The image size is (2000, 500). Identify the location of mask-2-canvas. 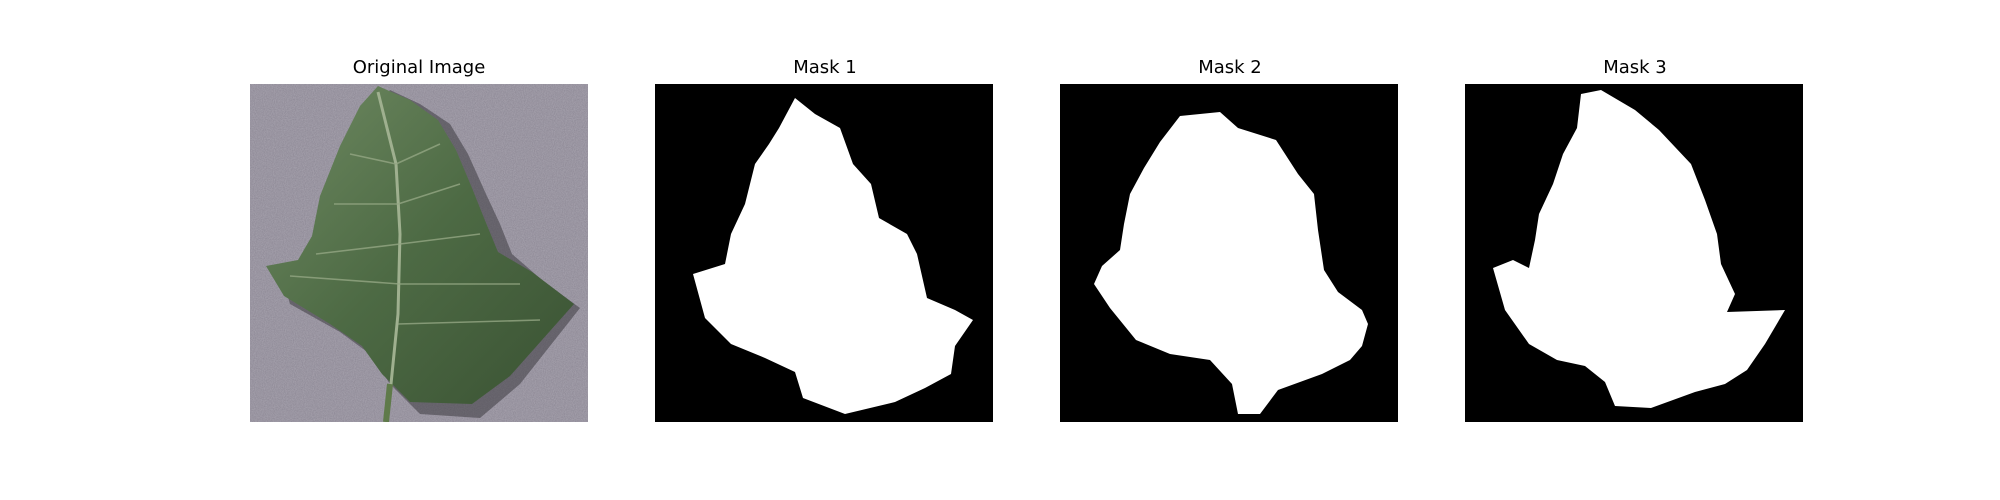
(1229, 253).